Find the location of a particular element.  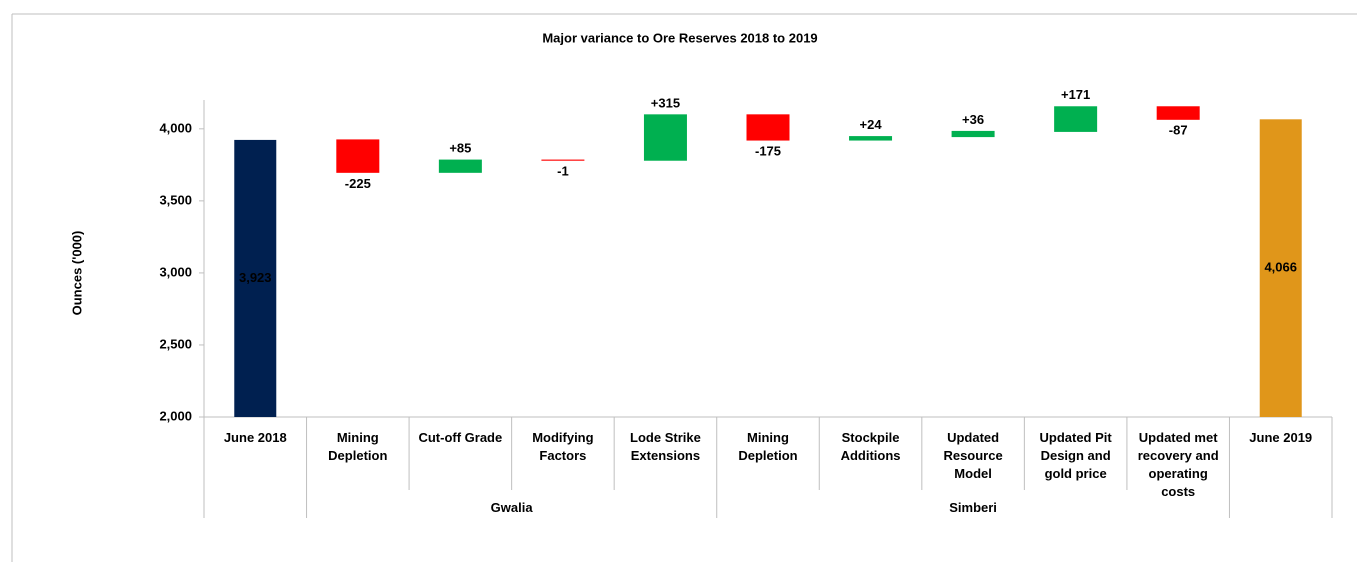

x-tick-label: Cut-off Grade is located at coordinates (460, 437).